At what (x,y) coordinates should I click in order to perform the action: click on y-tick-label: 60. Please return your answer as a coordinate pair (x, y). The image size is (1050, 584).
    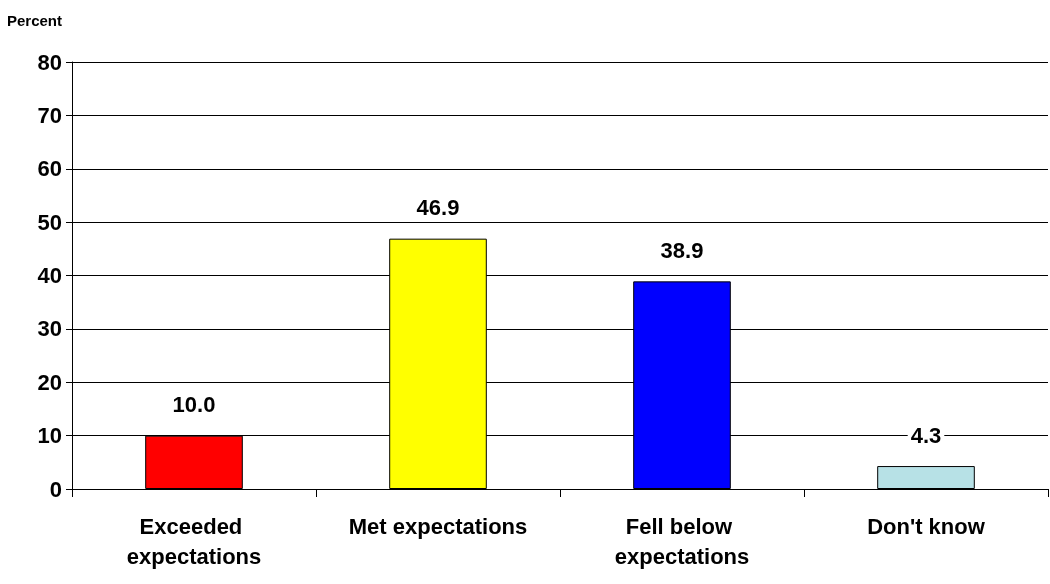
    Looking at the image, I should click on (49, 169).